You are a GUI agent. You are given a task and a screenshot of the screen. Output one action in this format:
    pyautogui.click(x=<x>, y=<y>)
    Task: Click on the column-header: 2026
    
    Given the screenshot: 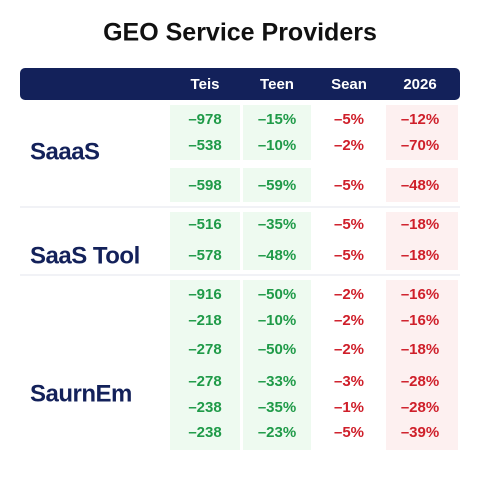 What is the action you would take?
    pyautogui.click(x=419, y=84)
    